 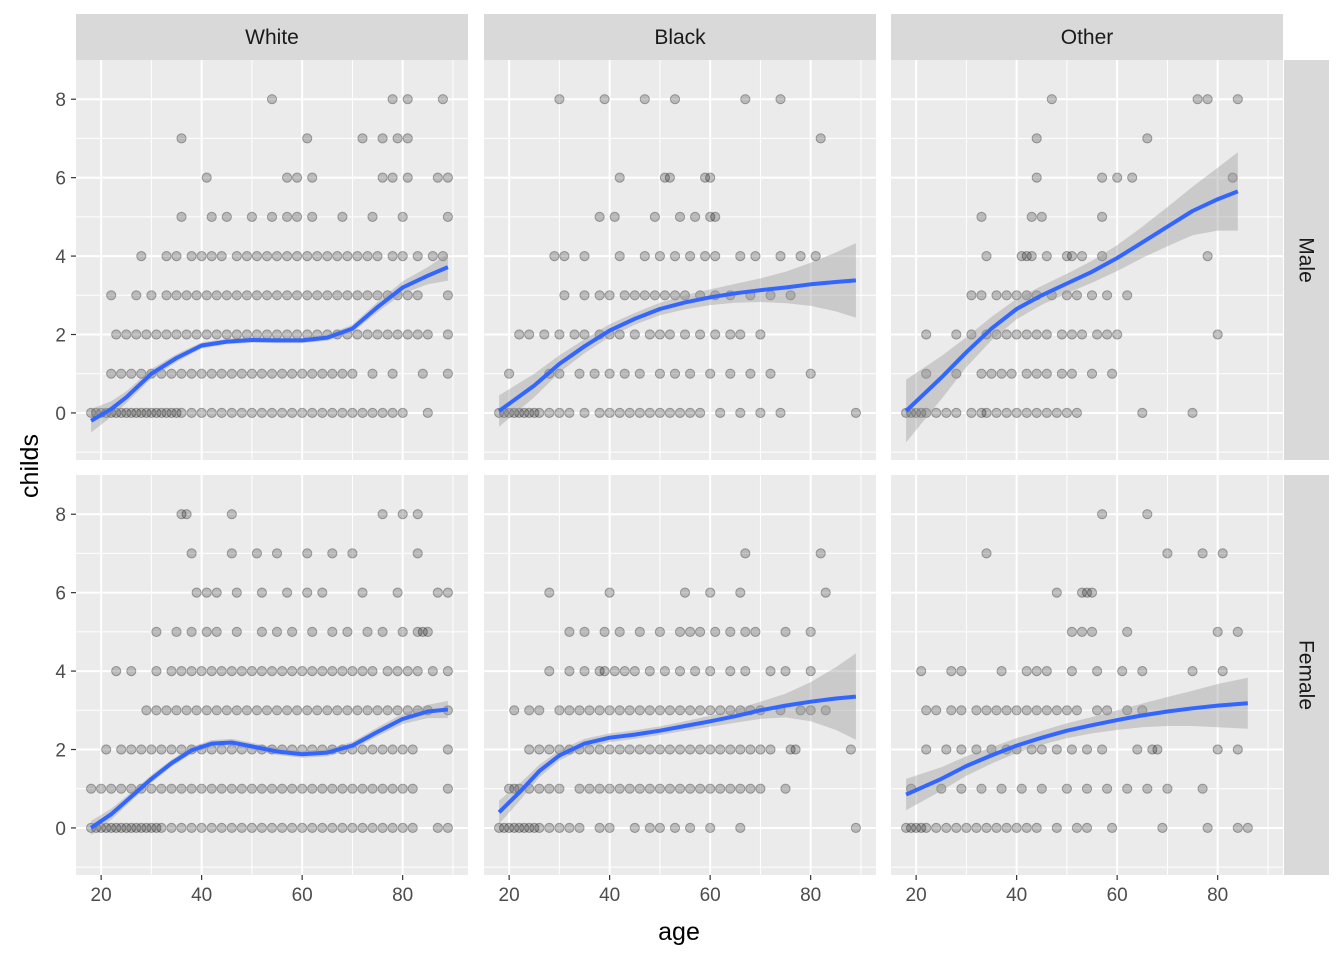 I want to click on x-tick-label: 80, so click(x=810, y=895).